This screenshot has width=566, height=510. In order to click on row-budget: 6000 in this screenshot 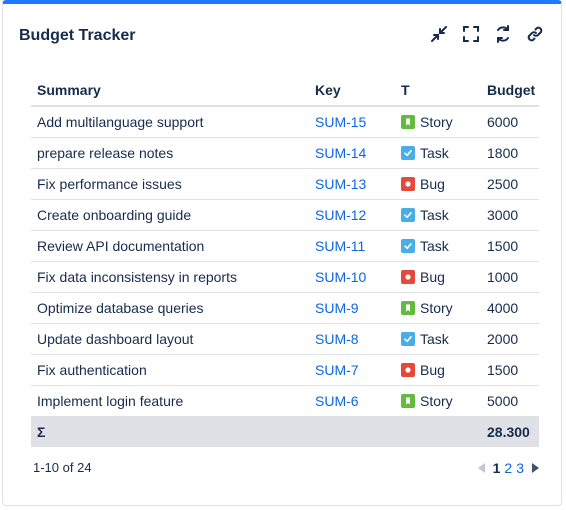, I will do `click(510, 122)`.